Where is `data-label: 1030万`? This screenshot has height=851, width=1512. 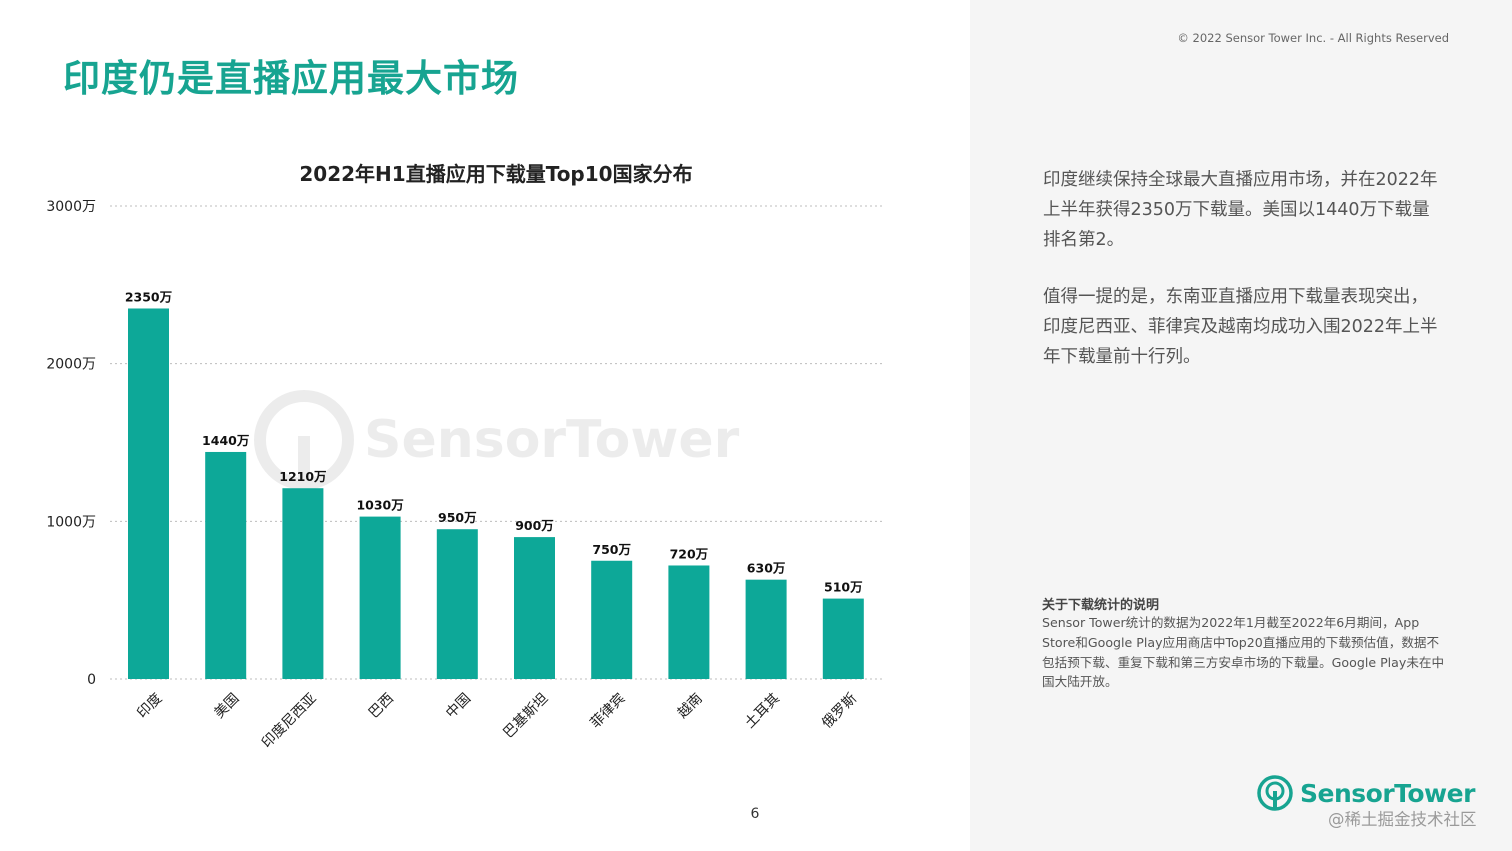 data-label: 1030万 is located at coordinates (379, 505).